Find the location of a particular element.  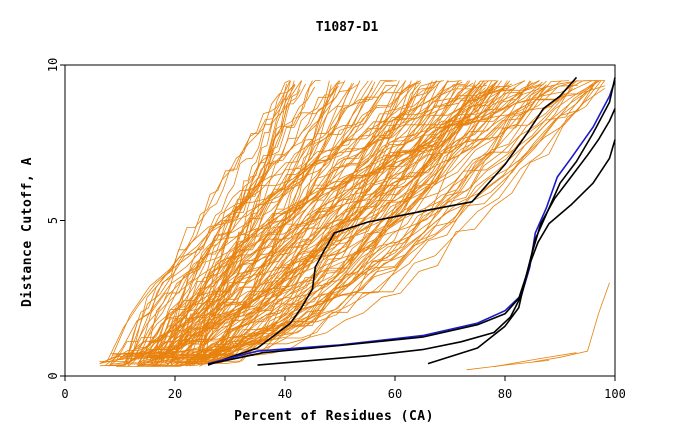

x-axis-ticks: 0 20 40 60 80 100 is located at coordinates (343, 388).